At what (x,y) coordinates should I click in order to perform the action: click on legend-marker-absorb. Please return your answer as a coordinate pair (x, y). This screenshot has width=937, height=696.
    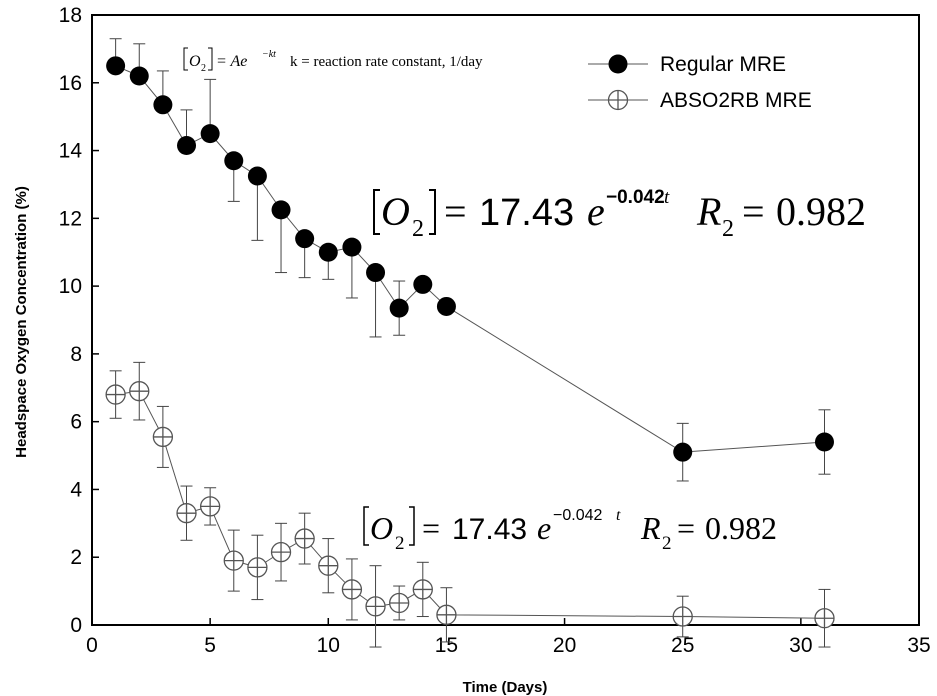
    Looking at the image, I should click on (618, 100).